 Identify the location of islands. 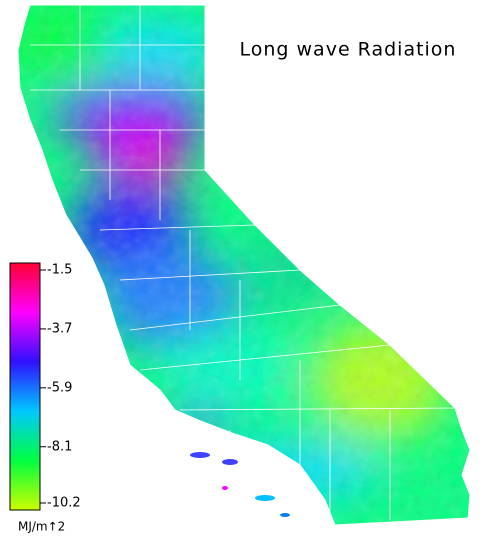
(240, 484).